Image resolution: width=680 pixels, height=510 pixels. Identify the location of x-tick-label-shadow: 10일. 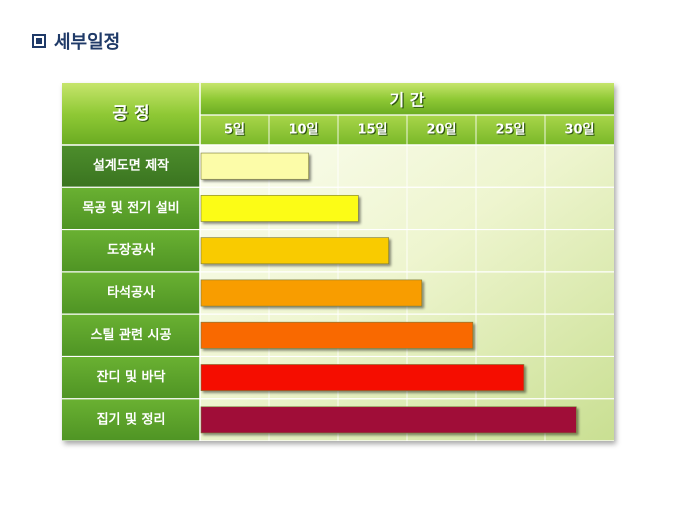
(305, 131).